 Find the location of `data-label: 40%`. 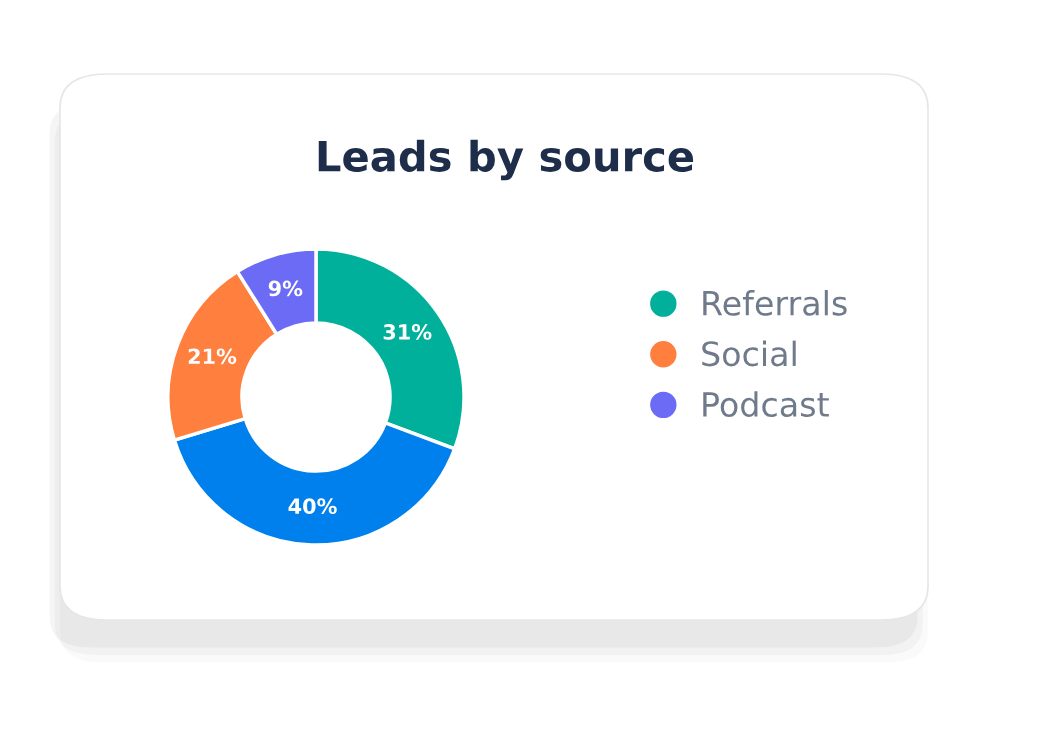

data-label: 40% is located at coordinates (312, 506).